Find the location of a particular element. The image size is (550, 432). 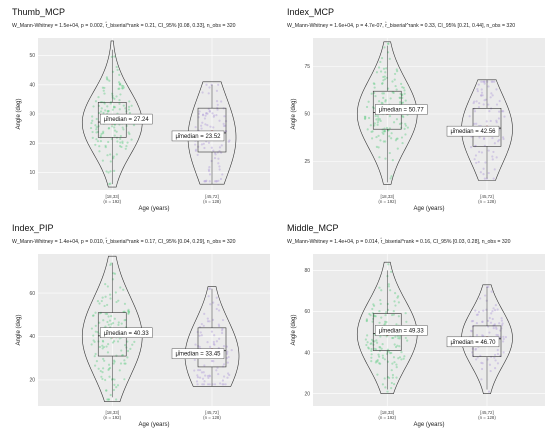

median-label: μ̂median = 46.70 is located at coordinates (474, 343).